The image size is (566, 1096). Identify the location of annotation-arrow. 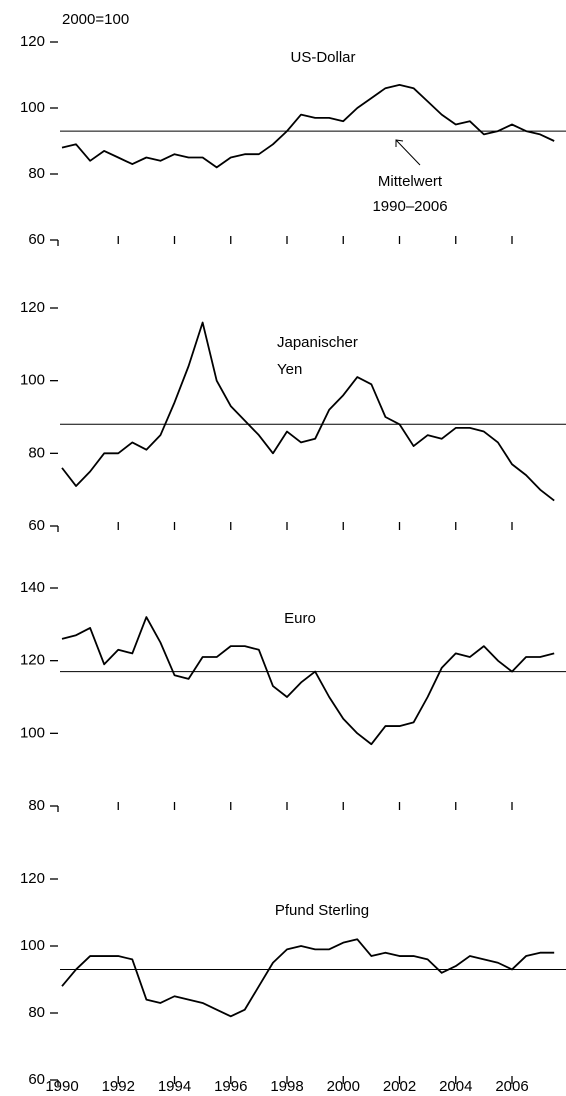
(408, 152).